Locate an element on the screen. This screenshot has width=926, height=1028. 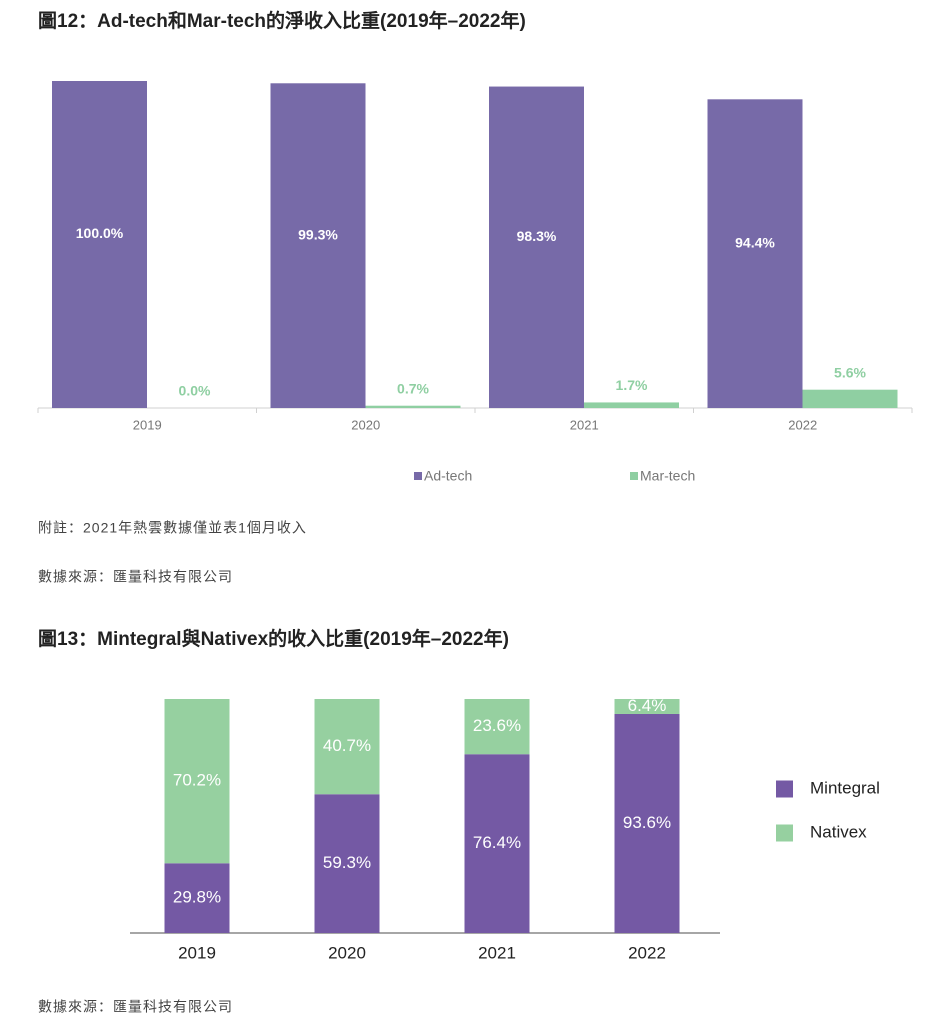
value-label: 40.7% is located at coordinates (347, 745).